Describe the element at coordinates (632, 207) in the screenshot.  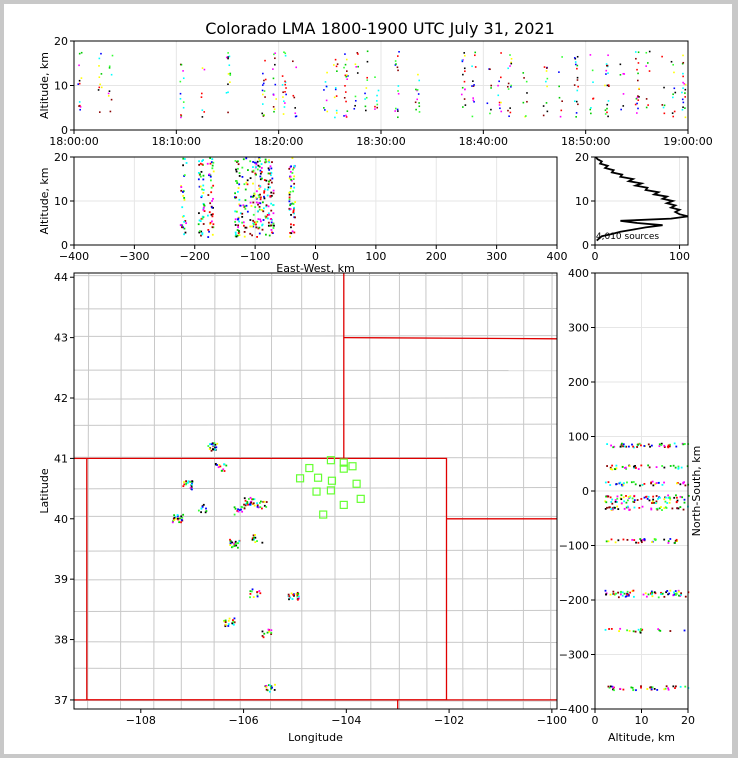
I see `altitude-histogram-panel: 0 100 0 10 20 4,010 sources` at that location.